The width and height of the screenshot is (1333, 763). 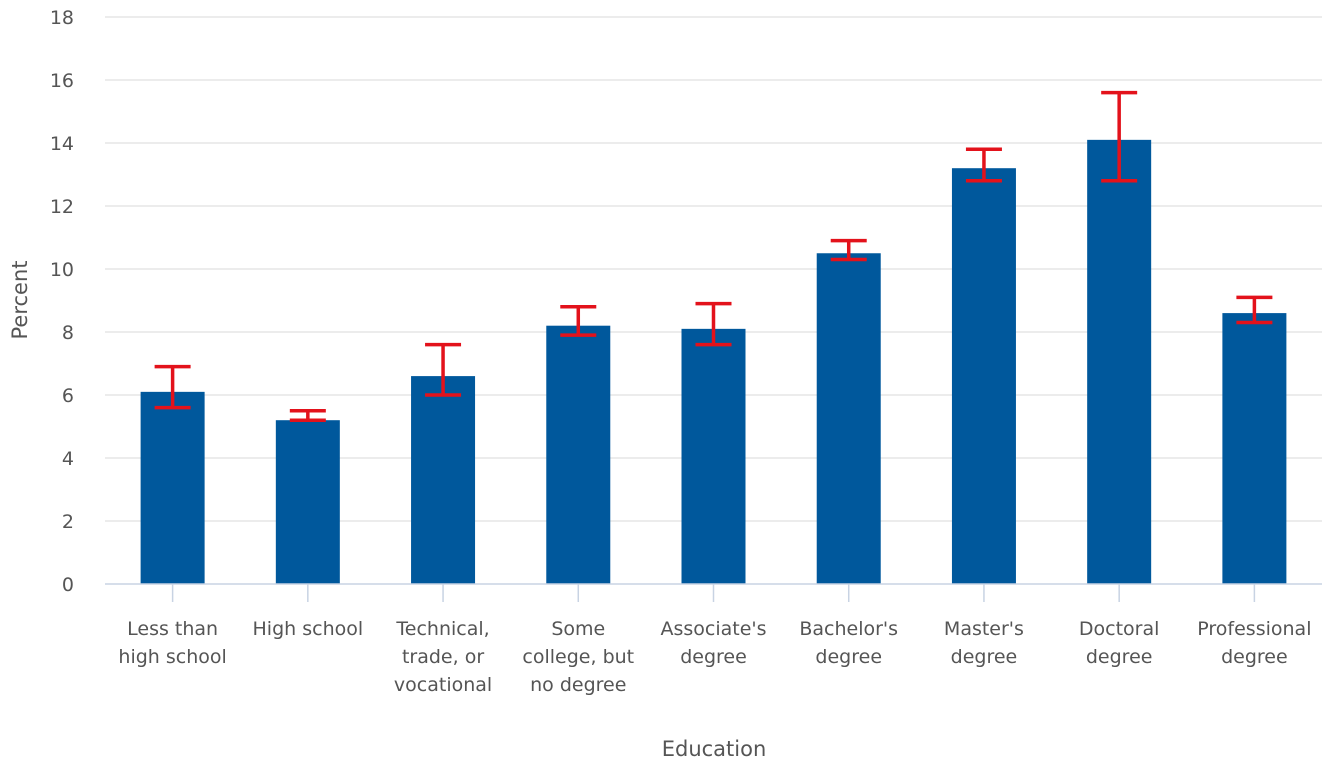 I want to click on x-axis, so click(x=713, y=592).